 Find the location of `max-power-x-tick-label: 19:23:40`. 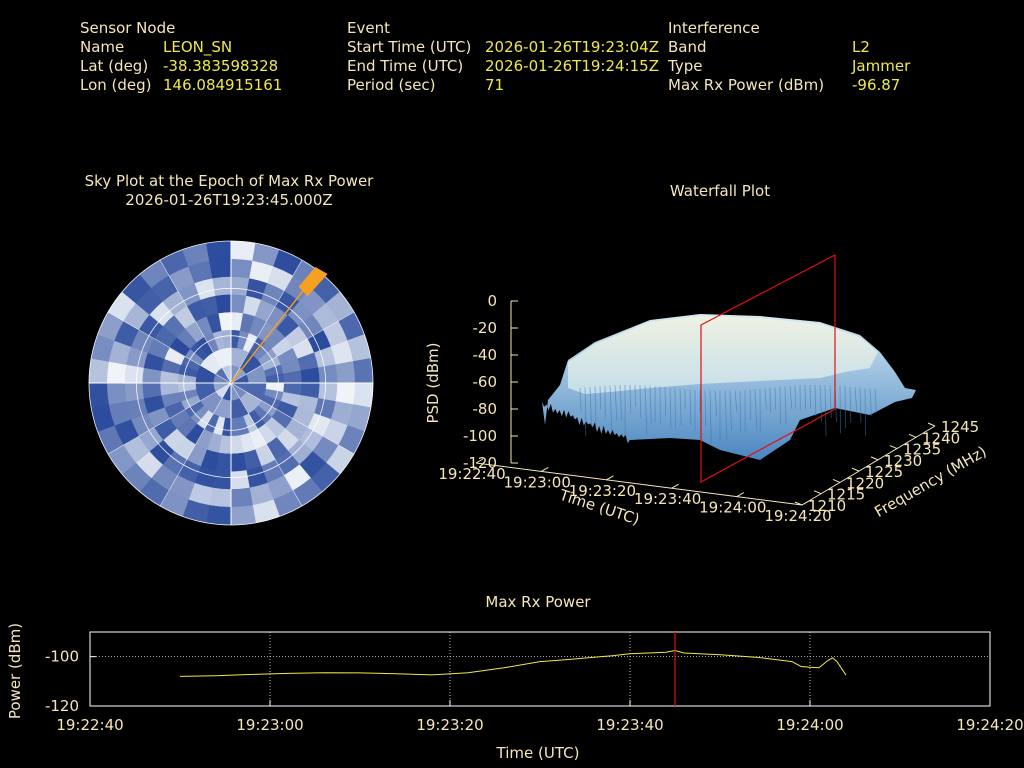

max-power-x-tick-label: 19:23:40 is located at coordinates (629, 725).